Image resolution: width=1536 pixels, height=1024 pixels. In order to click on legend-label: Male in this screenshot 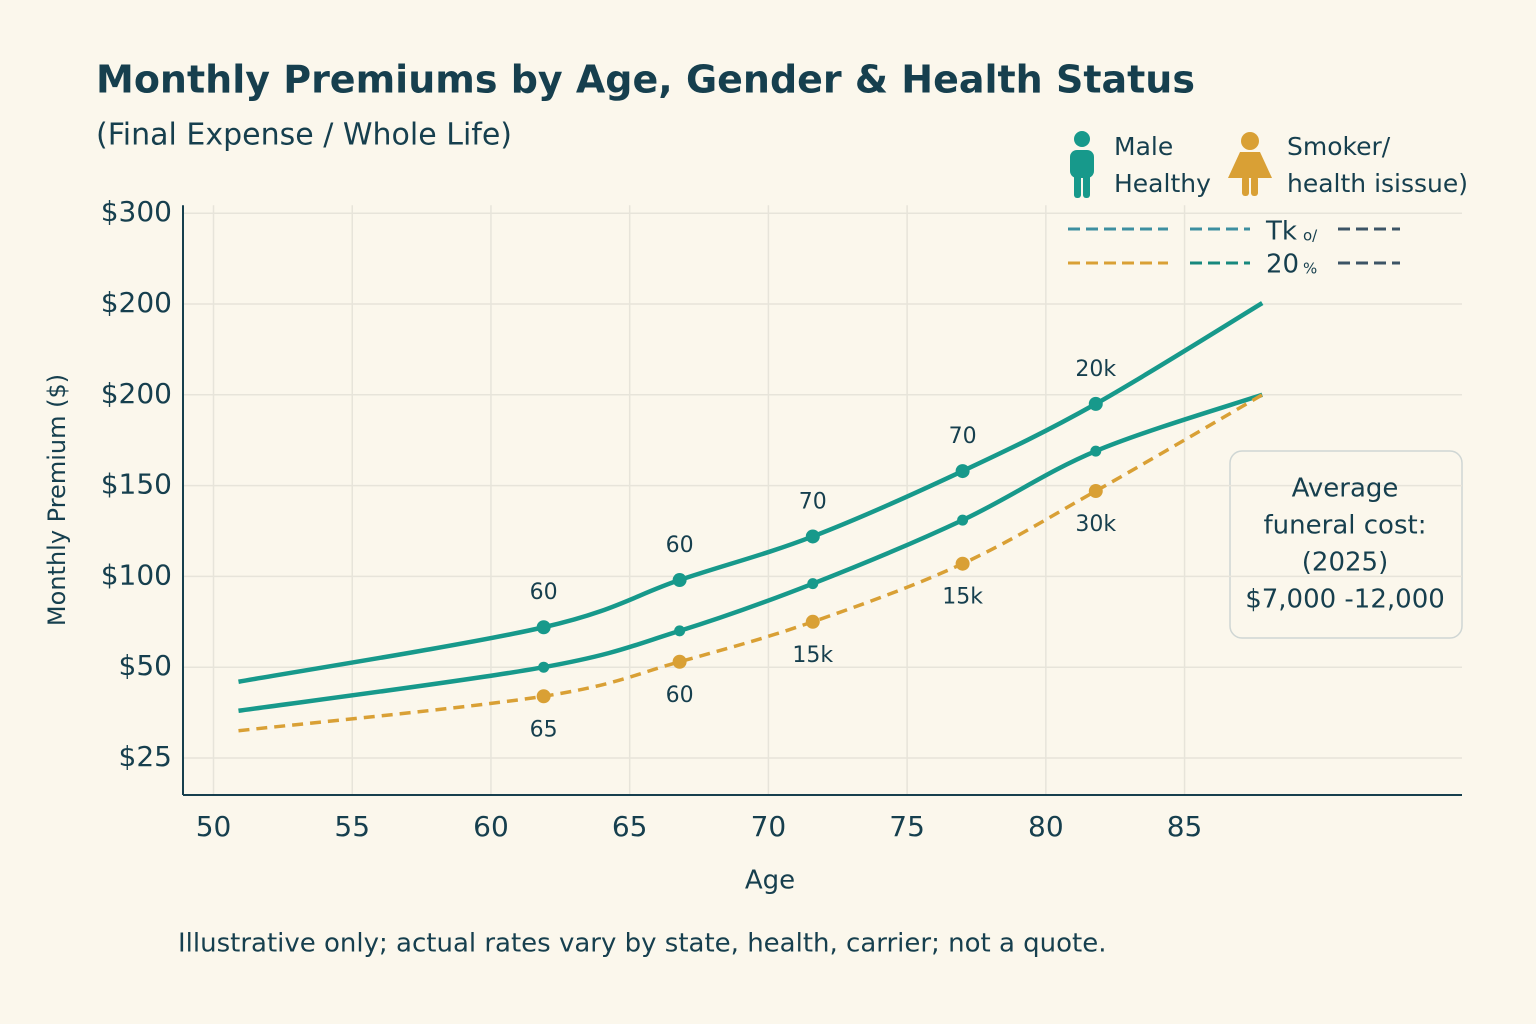, I will do `click(1143, 146)`.